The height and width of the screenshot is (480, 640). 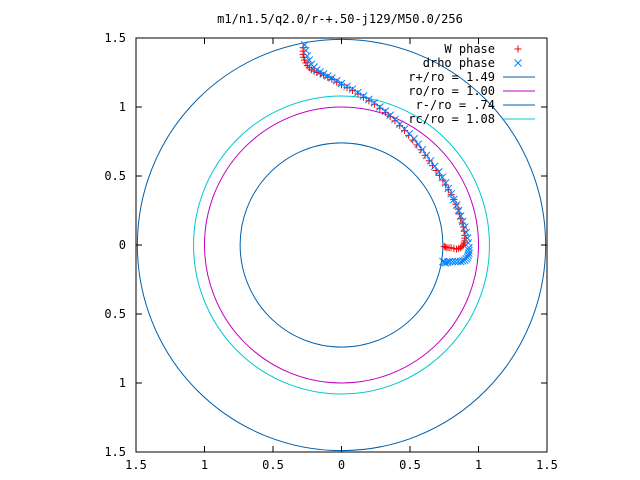 I want to click on circle-series, so click(x=341, y=245).